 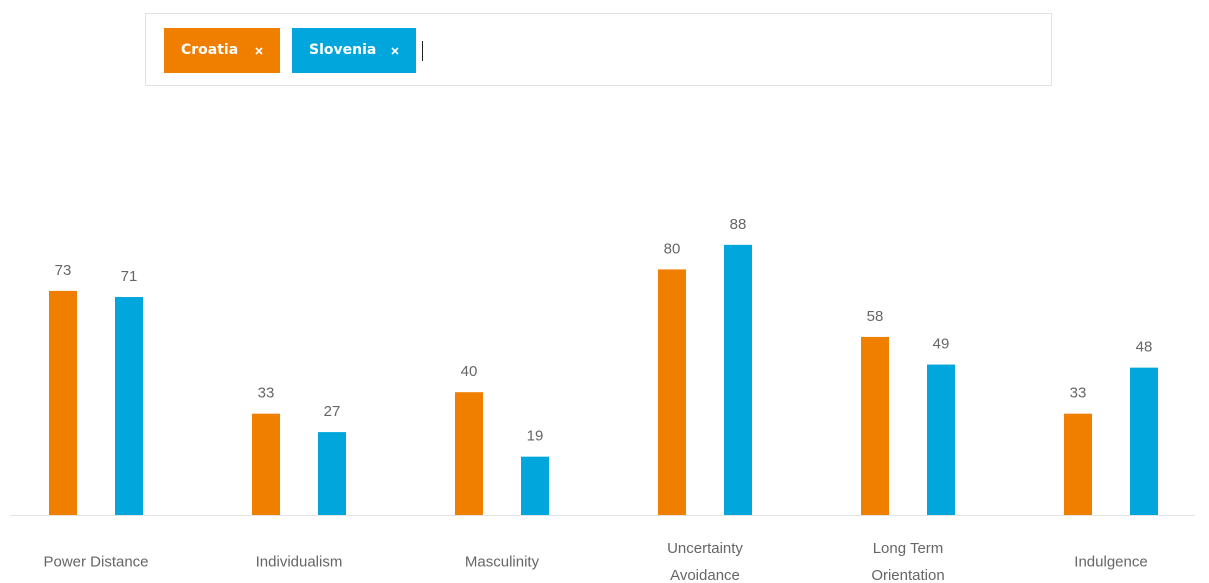 What do you see at coordinates (941, 344) in the screenshot?
I see `data-label: 49` at bounding box center [941, 344].